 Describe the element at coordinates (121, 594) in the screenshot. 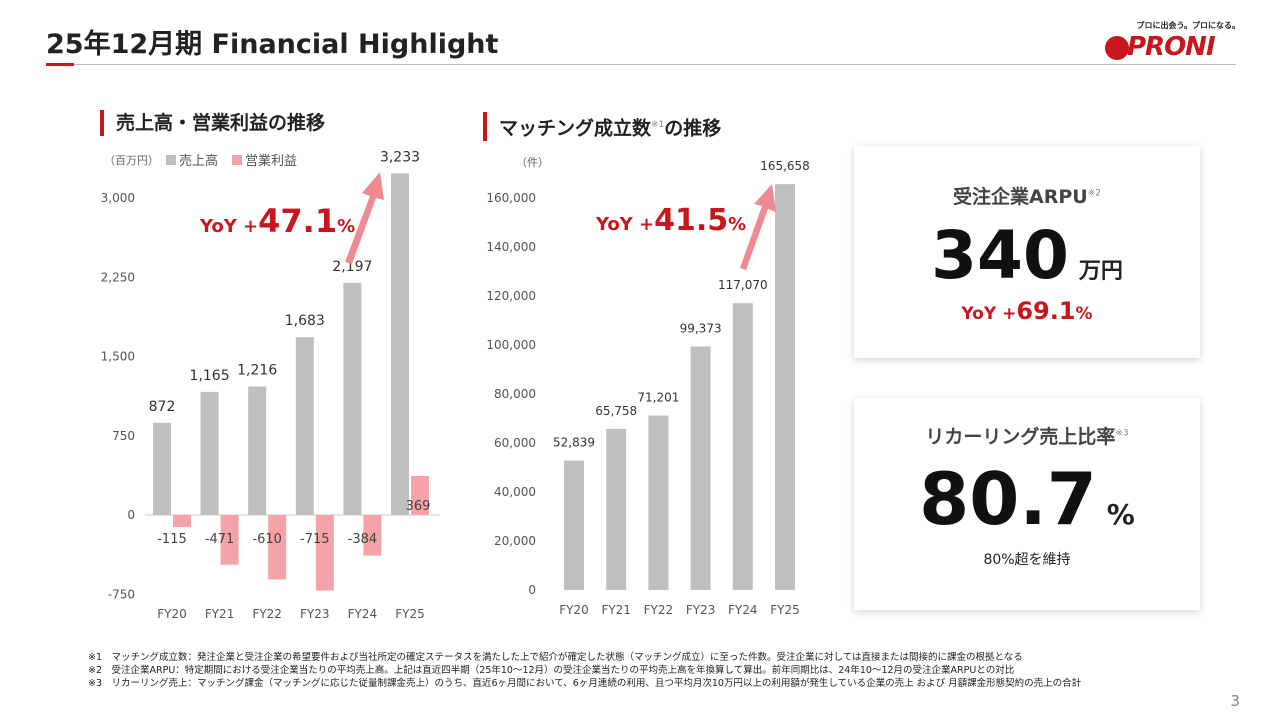

I see `y-tick-label: -750` at that location.